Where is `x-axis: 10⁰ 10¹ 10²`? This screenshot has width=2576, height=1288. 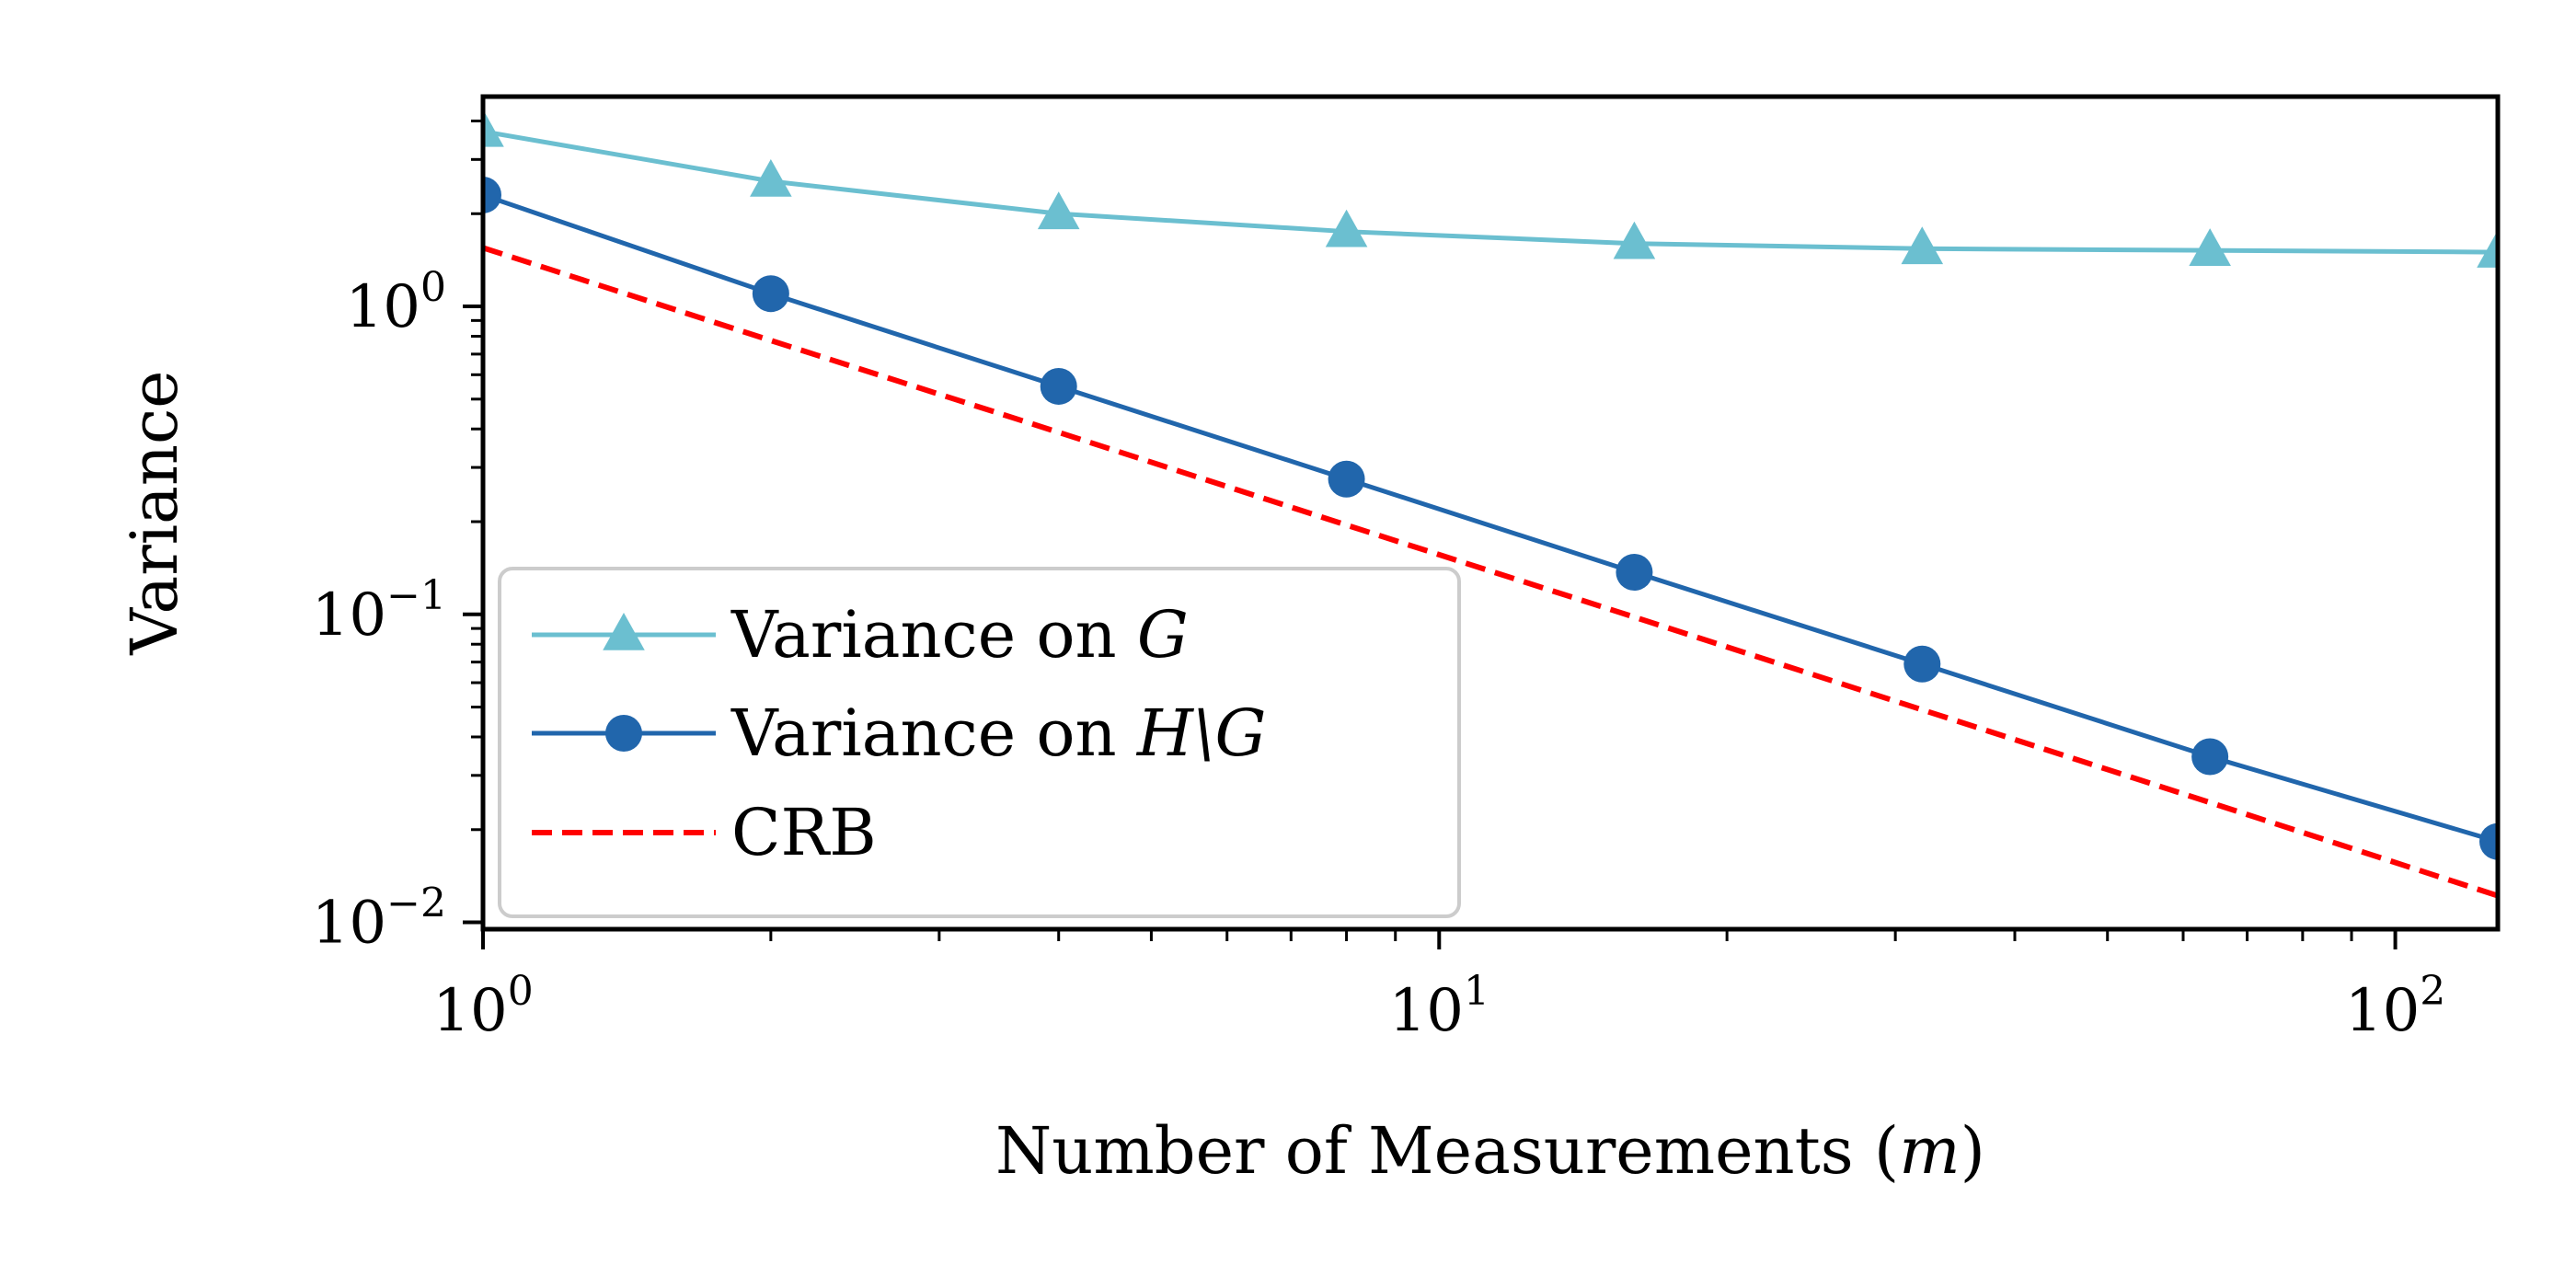
x-axis: 10⁰ 10¹ 10² is located at coordinates (1438, 987).